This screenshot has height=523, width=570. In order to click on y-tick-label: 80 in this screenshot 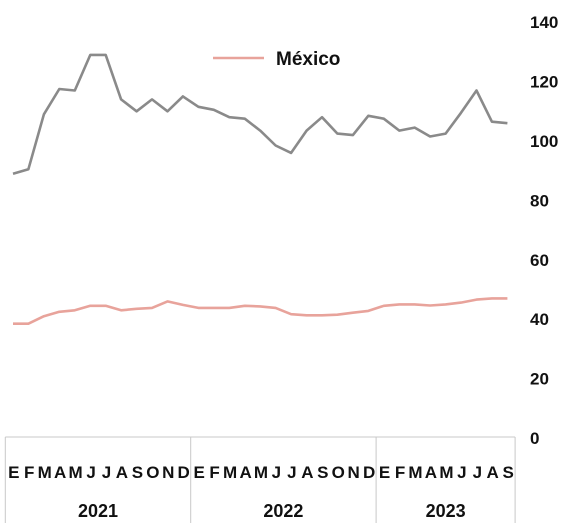, I will do `click(539, 200)`.